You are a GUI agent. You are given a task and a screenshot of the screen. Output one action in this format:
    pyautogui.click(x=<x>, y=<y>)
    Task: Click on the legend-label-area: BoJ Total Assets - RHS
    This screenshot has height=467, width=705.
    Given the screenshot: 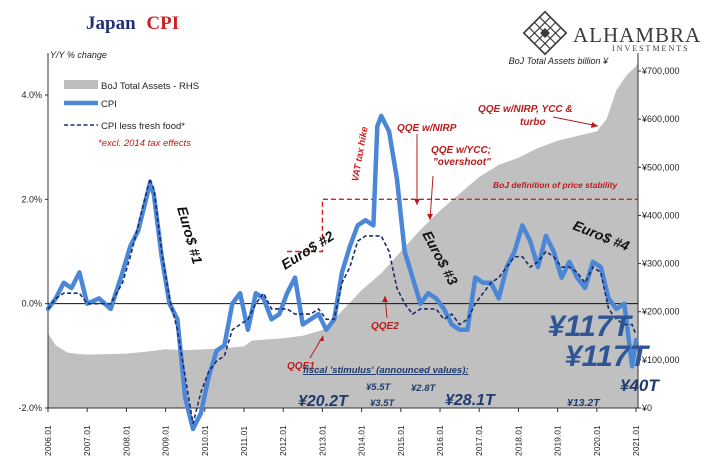 What is the action you would take?
    pyautogui.click(x=150, y=86)
    